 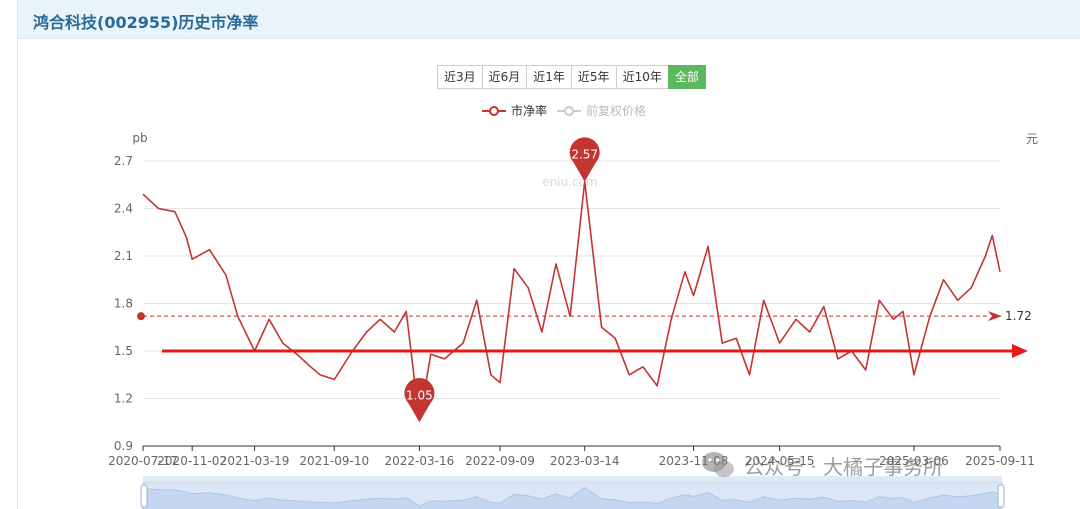 What do you see at coordinates (593, 77) in the screenshot?
I see `range-button-3: 近5年` at bounding box center [593, 77].